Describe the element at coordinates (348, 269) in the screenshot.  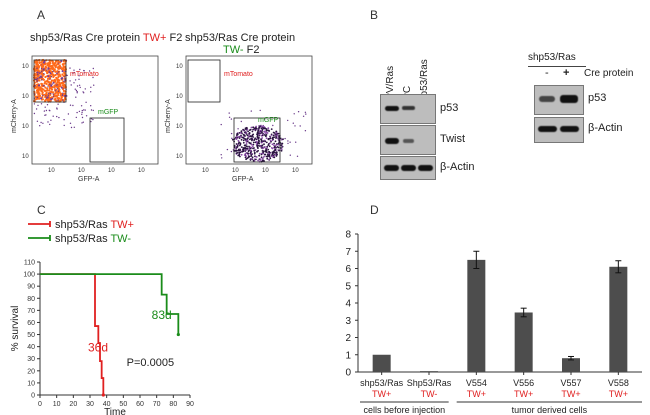
I see `bar-ytick-label: 6` at that location.